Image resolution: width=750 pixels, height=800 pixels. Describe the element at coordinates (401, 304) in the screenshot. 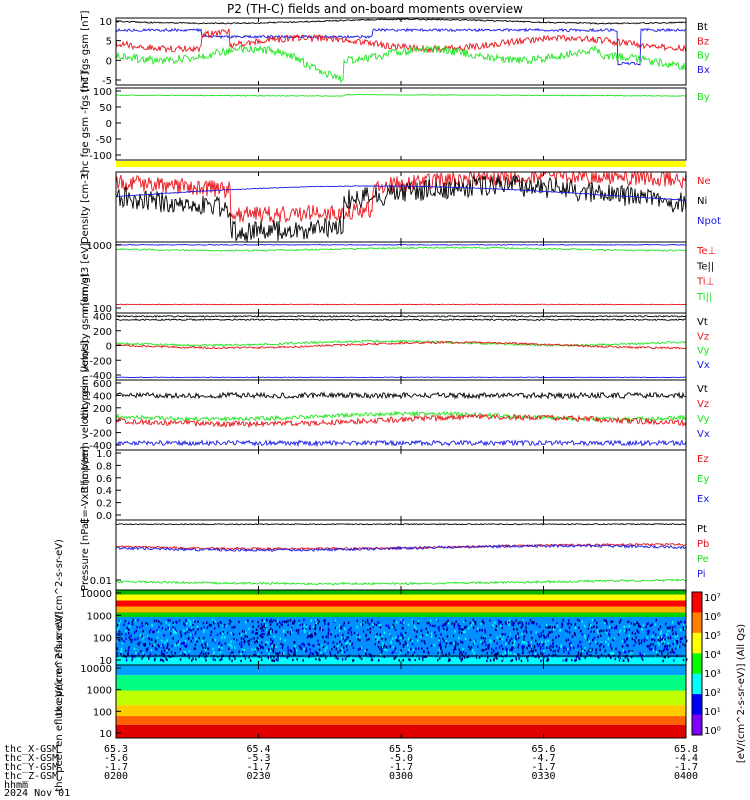

I see `series-ti-perp` at that location.